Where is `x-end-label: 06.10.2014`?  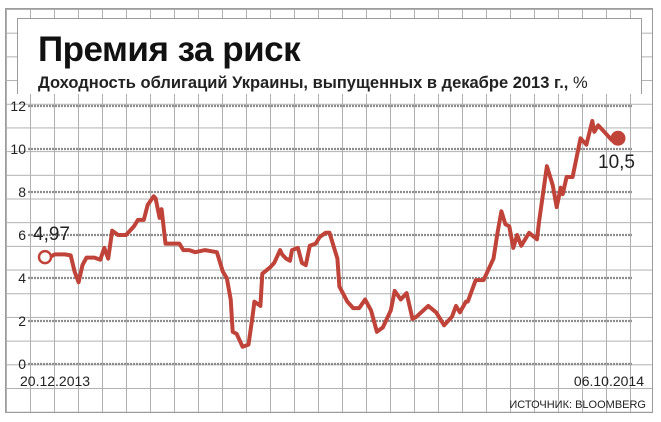
x-end-label: 06.10.2014 is located at coordinates (609, 381).